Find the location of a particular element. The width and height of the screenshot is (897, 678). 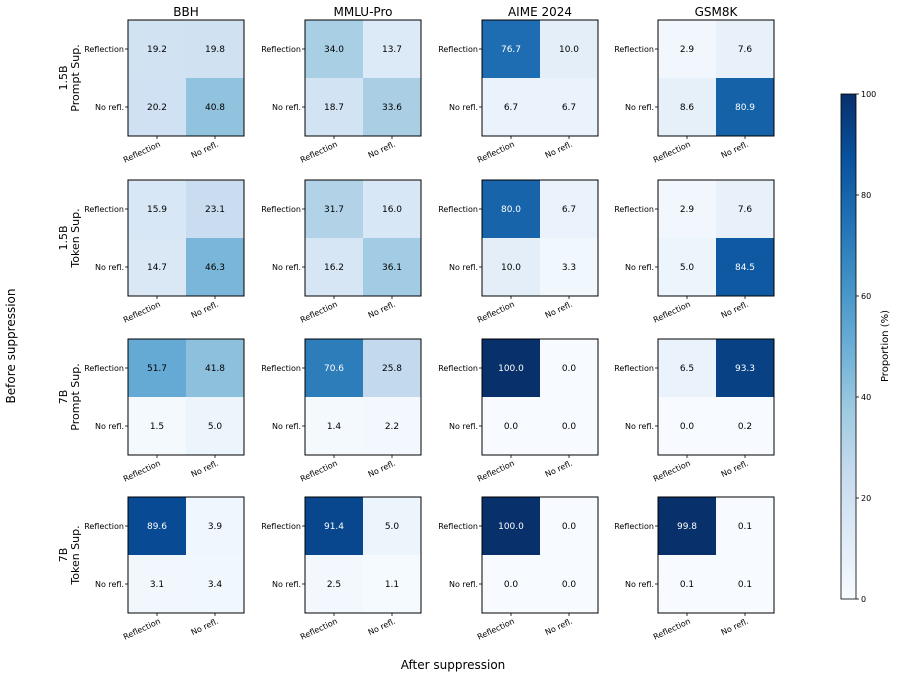

cell-value-label: 36.1 is located at coordinates (392, 268).